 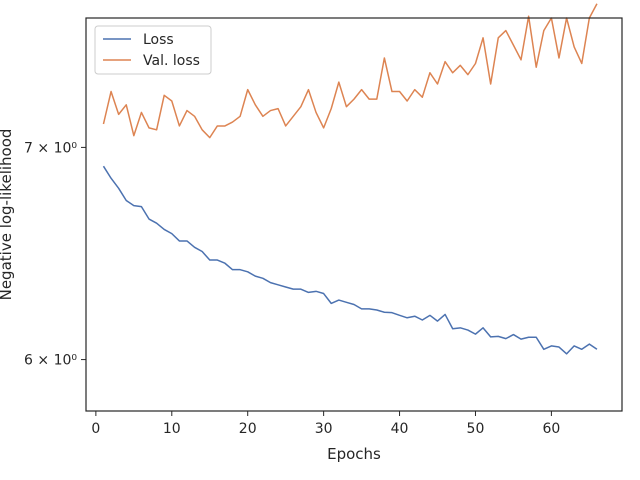 I want to click on legend-box, so click(x=153, y=50).